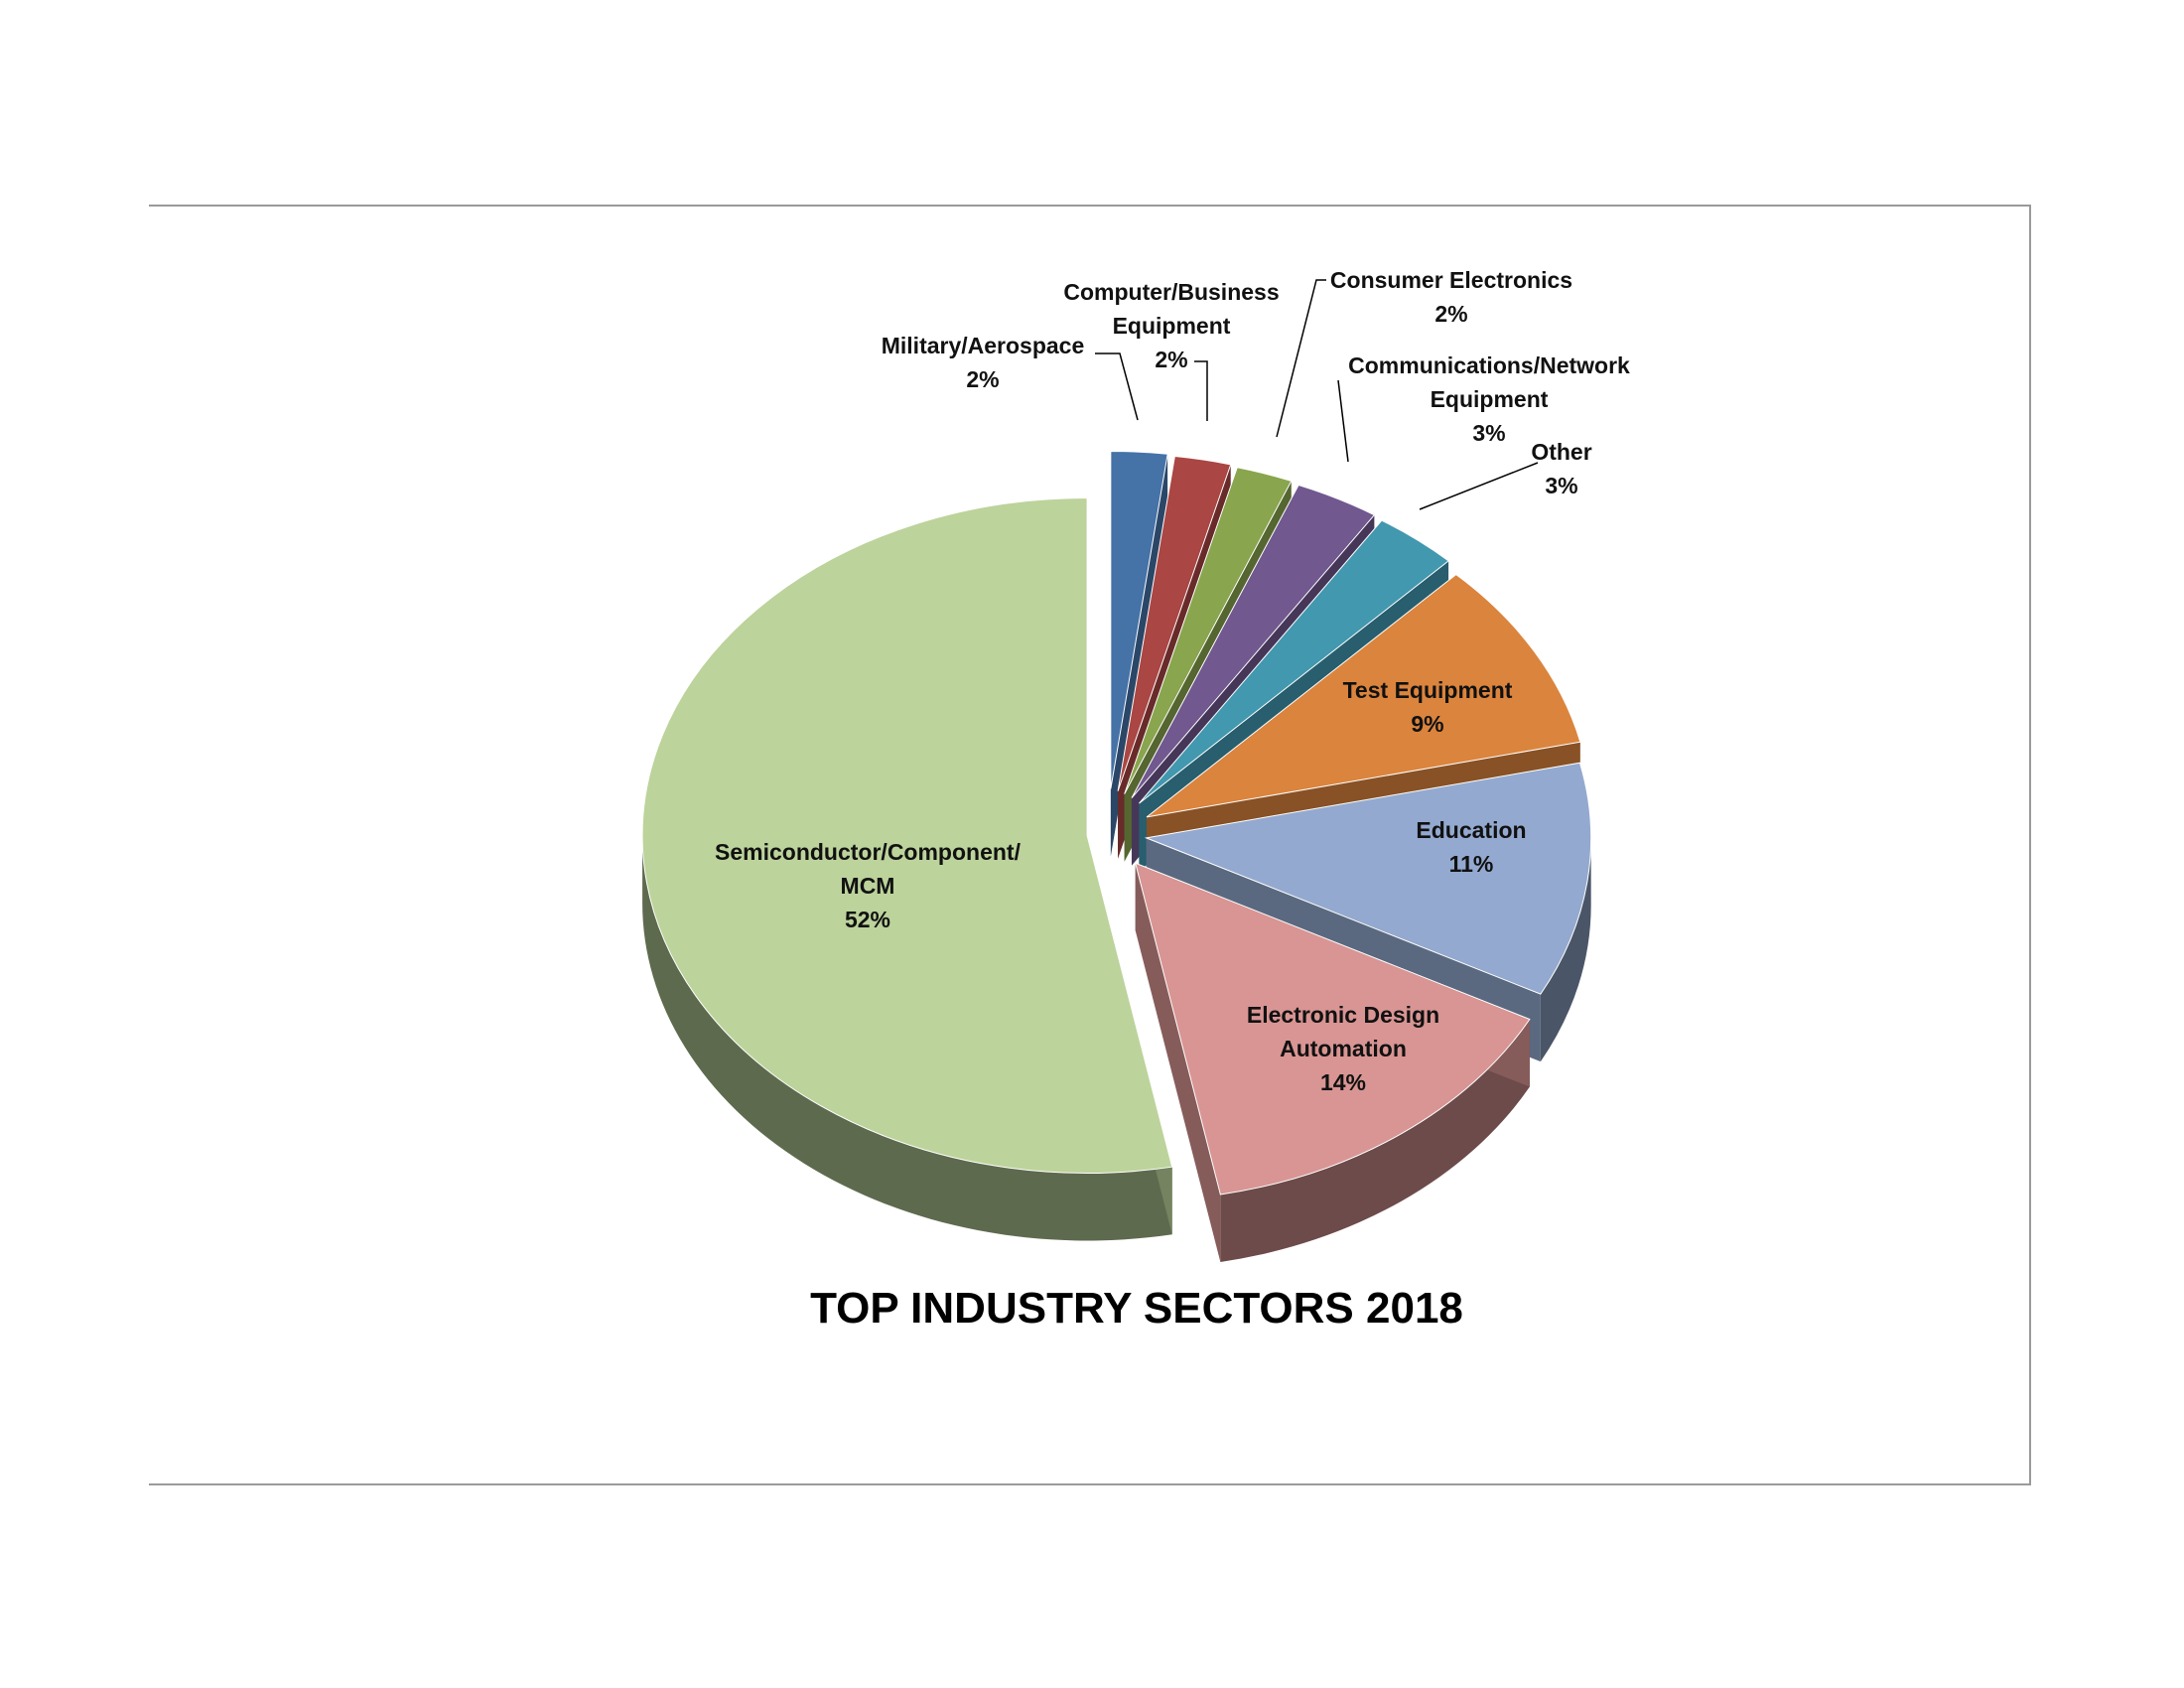 The width and height of the screenshot is (2184, 1688). Describe the element at coordinates (1171, 292) in the screenshot. I see `slice-label-name: Computer/Business` at that location.